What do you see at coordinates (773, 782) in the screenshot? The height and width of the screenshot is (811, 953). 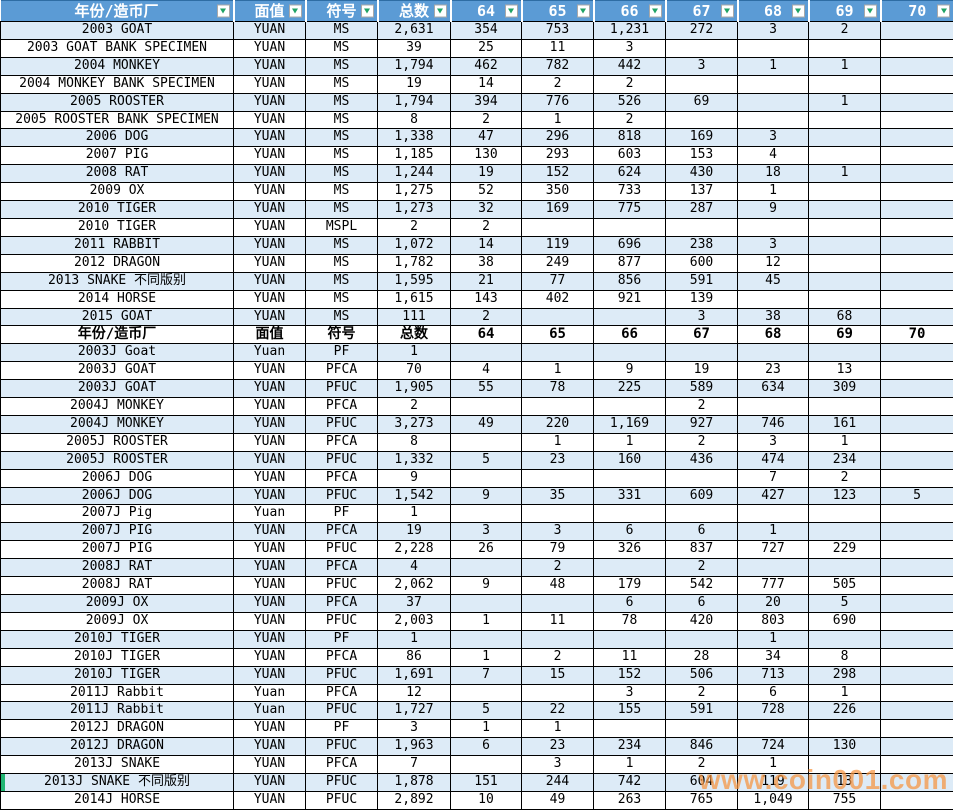 I see `cell-grade-68: 119` at bounding box center [773, 782].